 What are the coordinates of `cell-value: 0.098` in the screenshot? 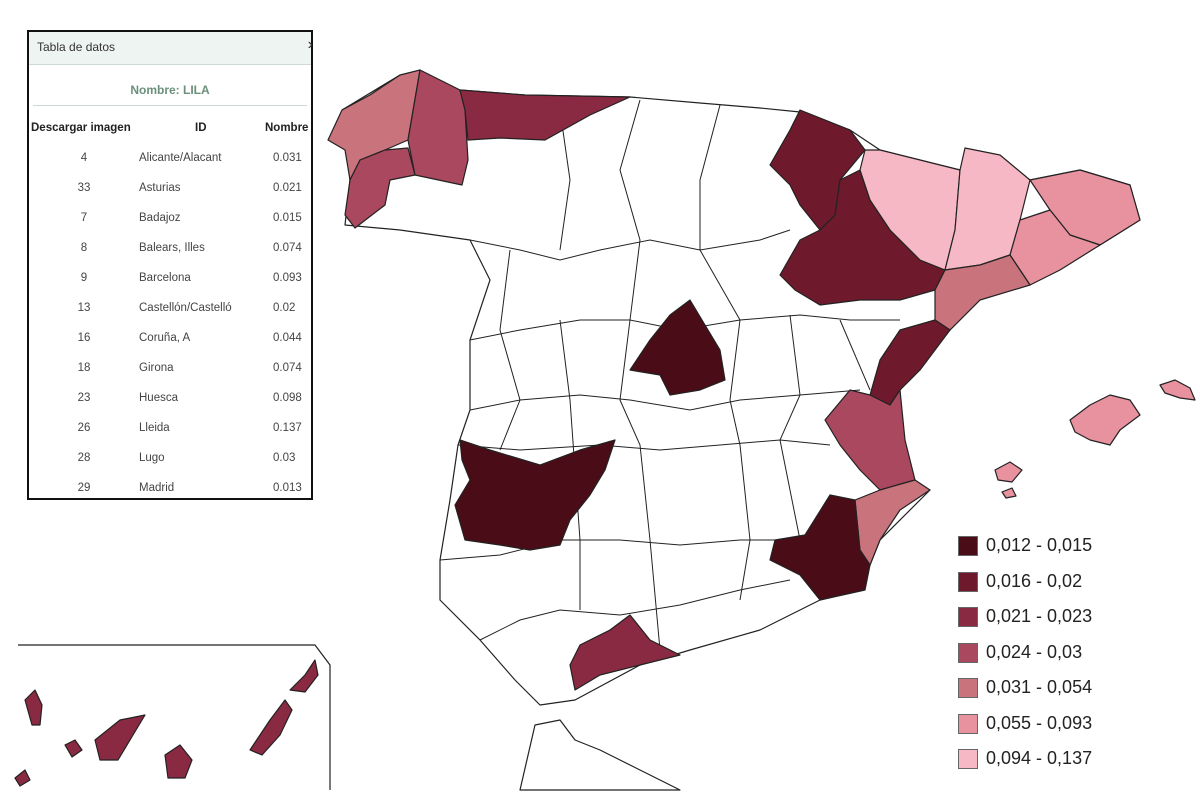 It's located at (287, 398).